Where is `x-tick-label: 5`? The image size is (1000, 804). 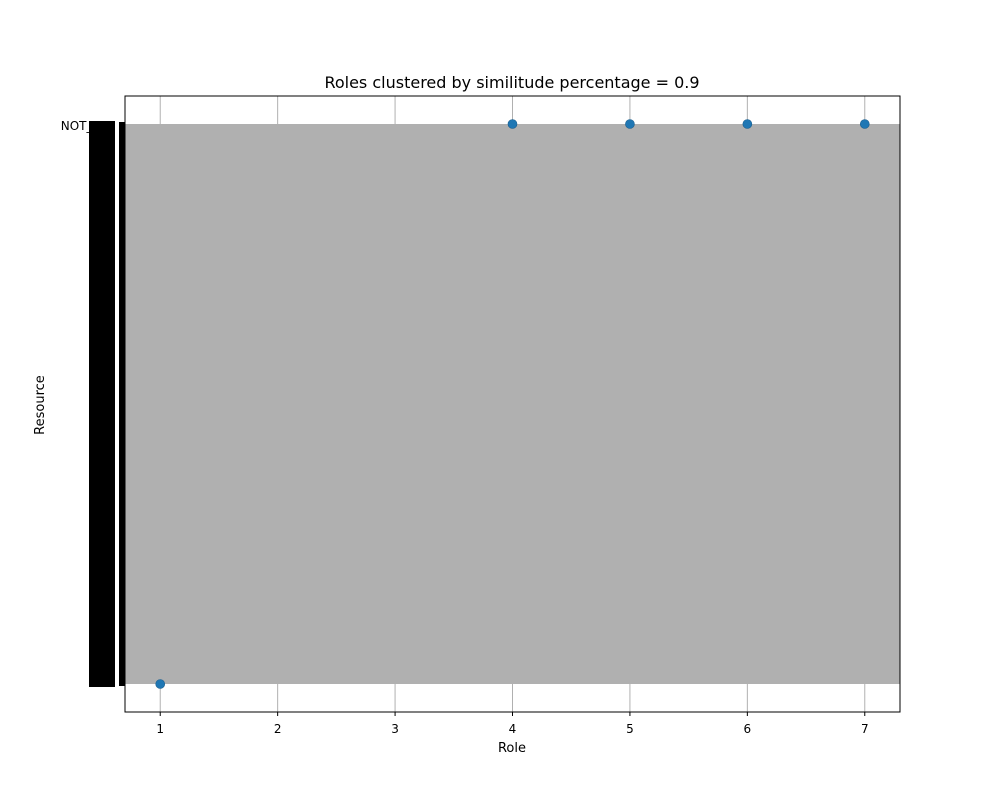
x-tick-label: 5 is located at coordinates (630, 729).